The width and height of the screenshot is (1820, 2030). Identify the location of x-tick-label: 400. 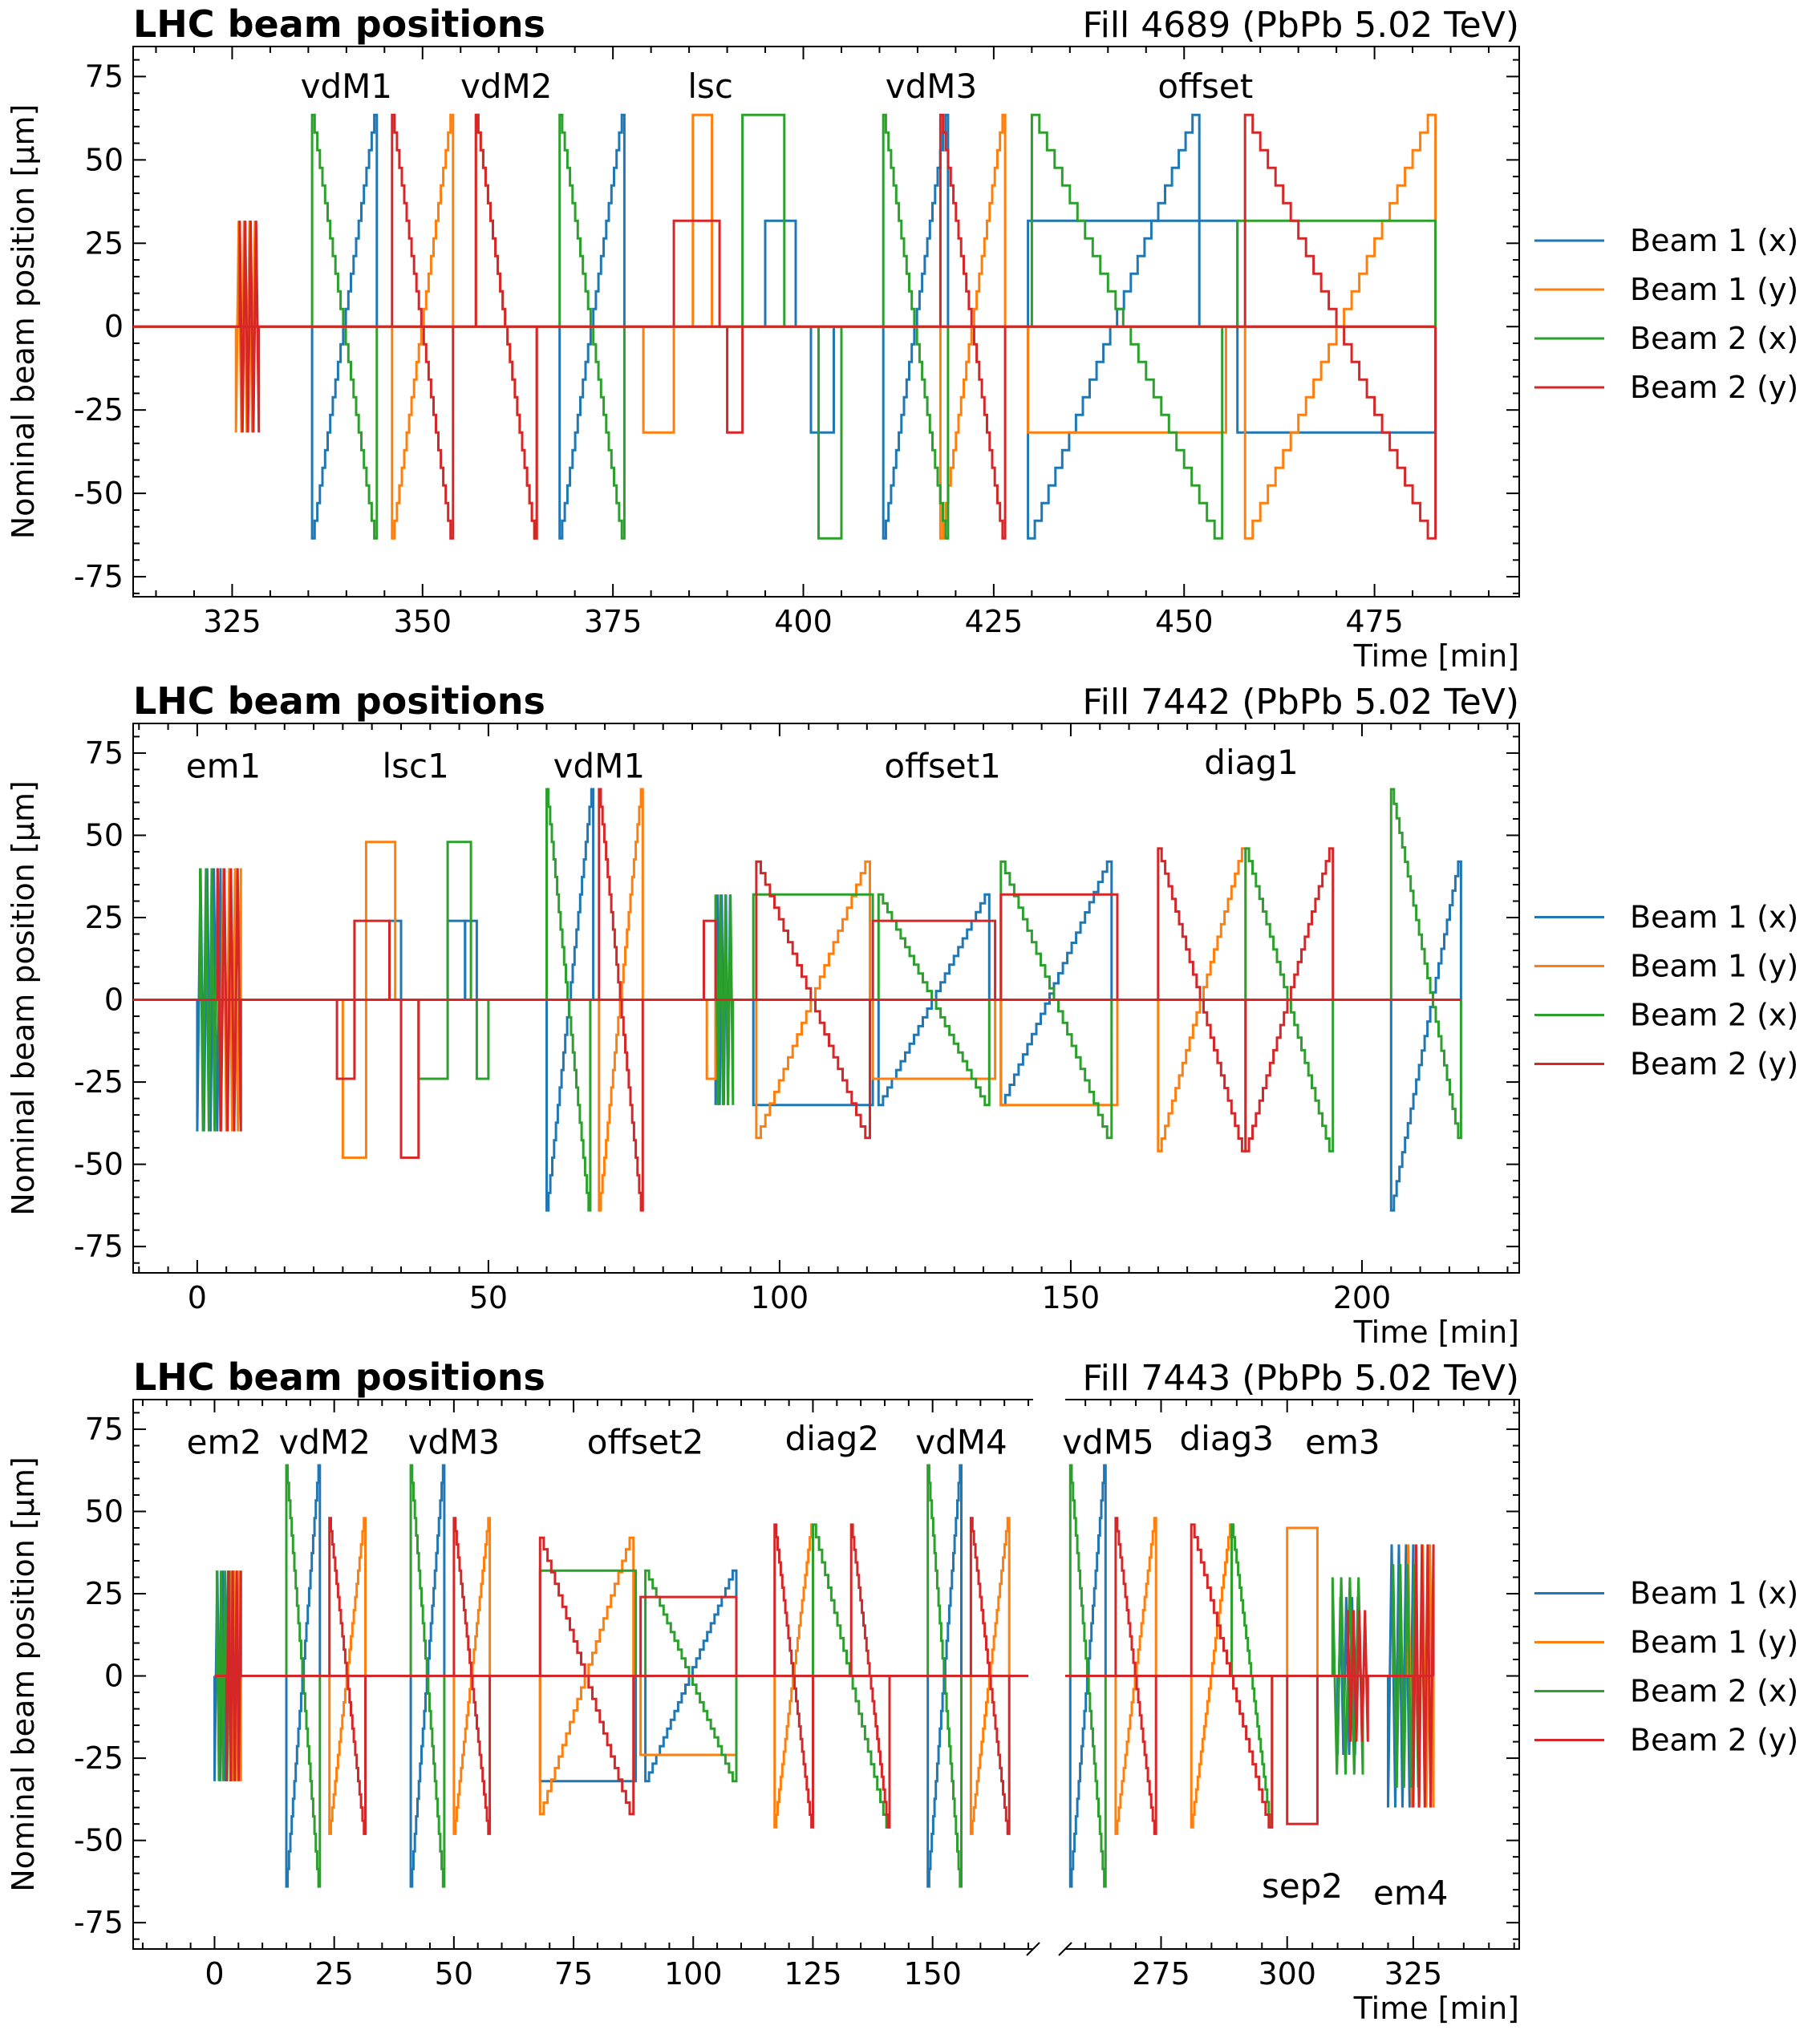
(803, 621).